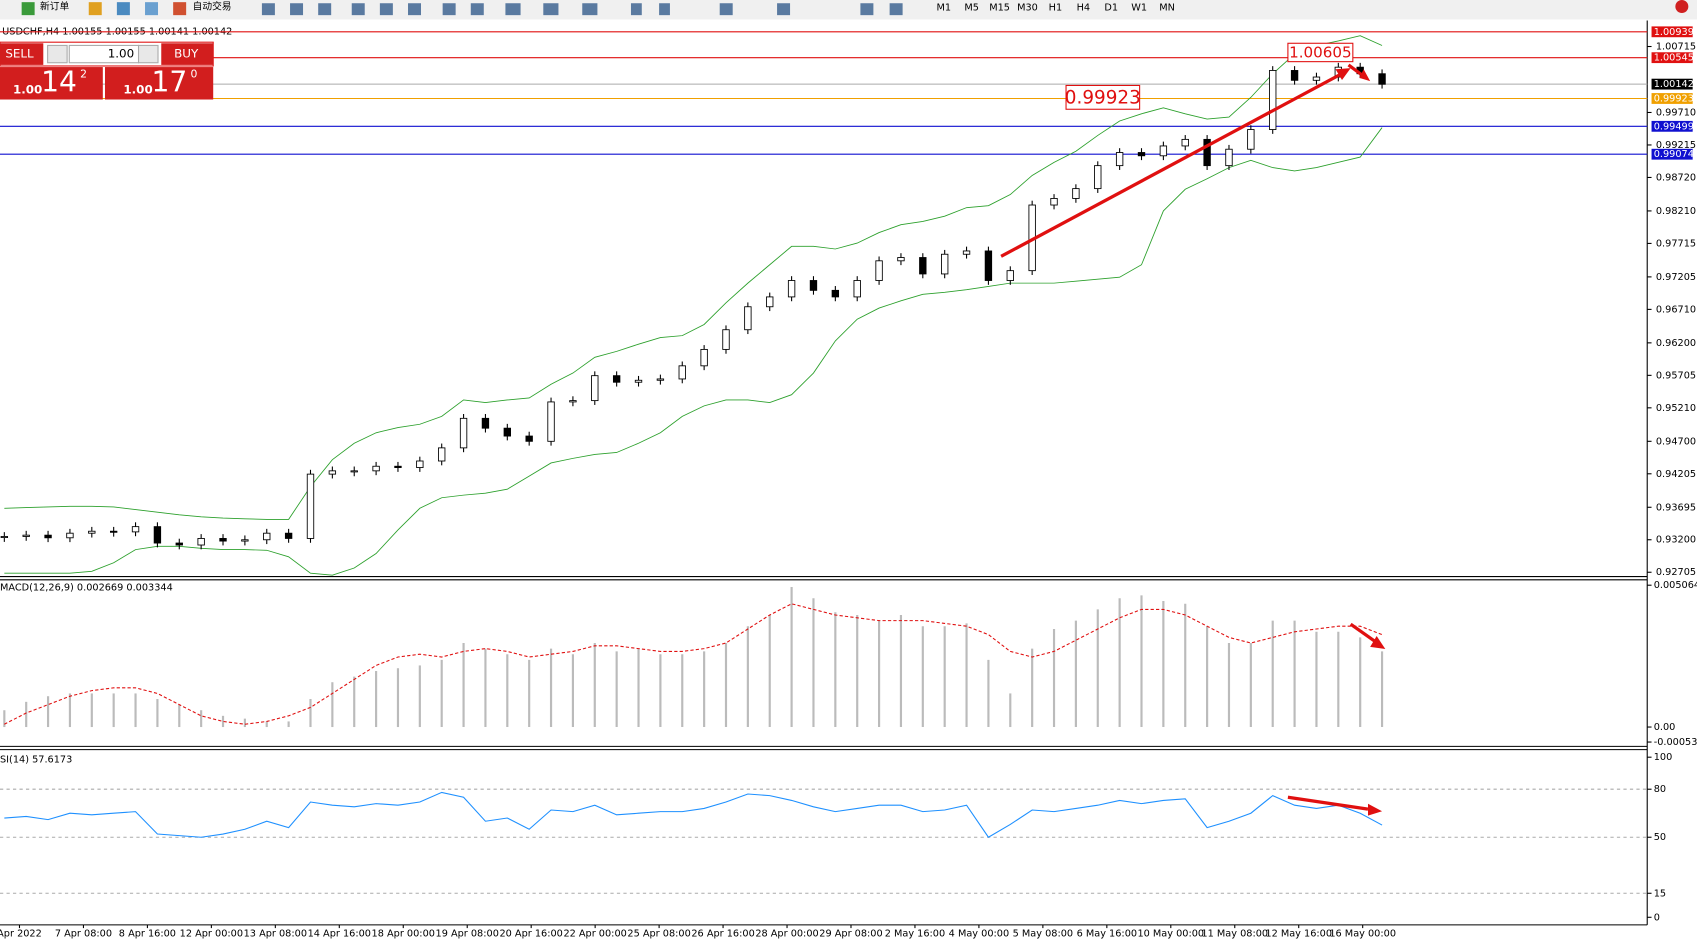 The width and height of the screenshot is (1697, 940). Describe the element at coordinates (693, 664) in the screenshot. I see `macd-signal` at that location.